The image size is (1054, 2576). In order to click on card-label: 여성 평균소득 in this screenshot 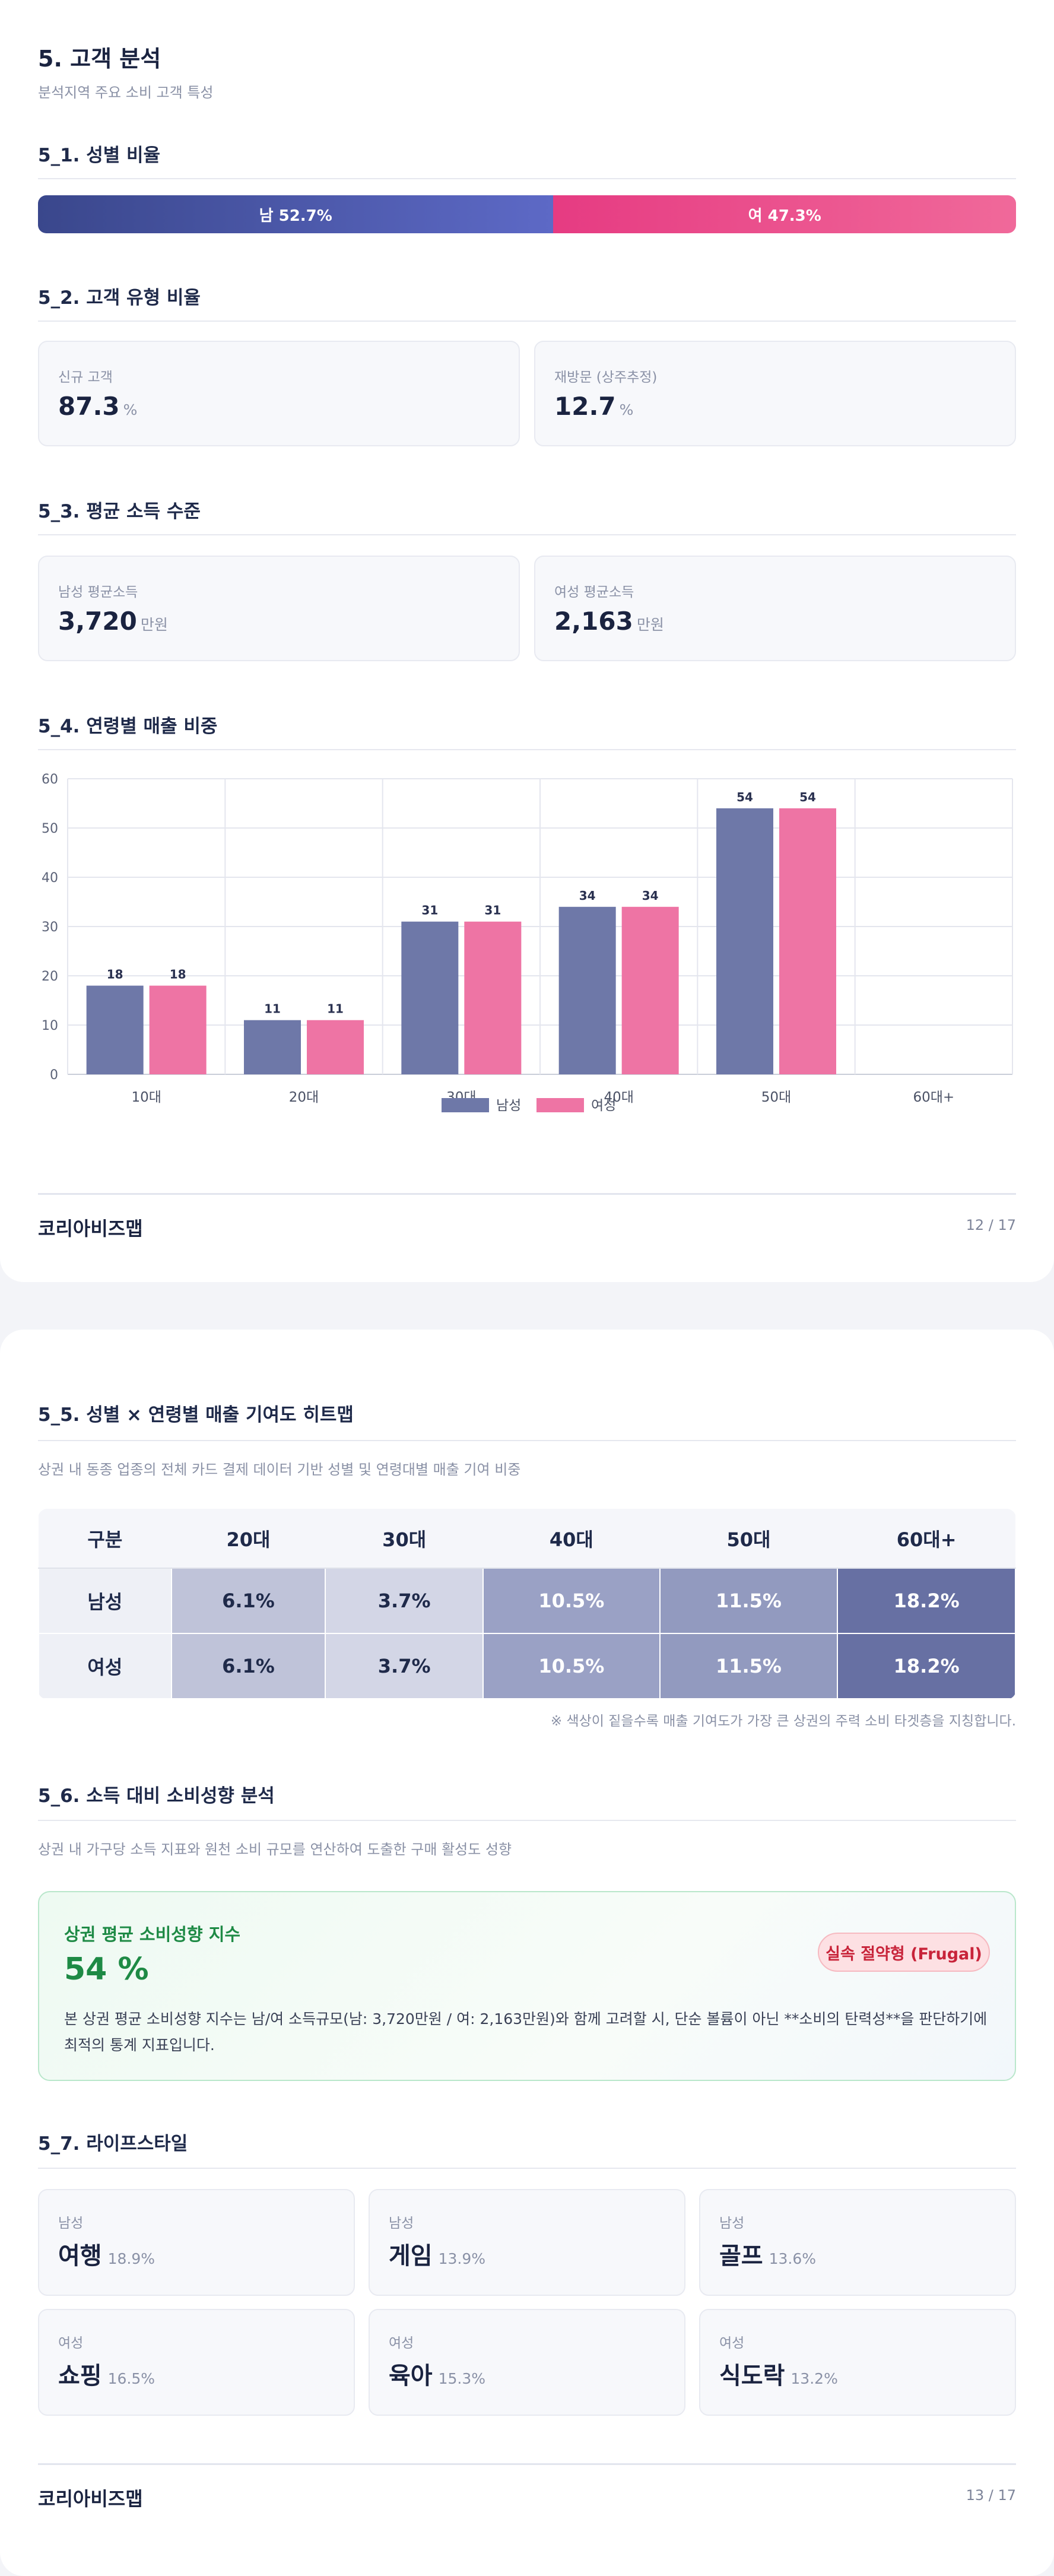, I will do `click(594, 592)`.